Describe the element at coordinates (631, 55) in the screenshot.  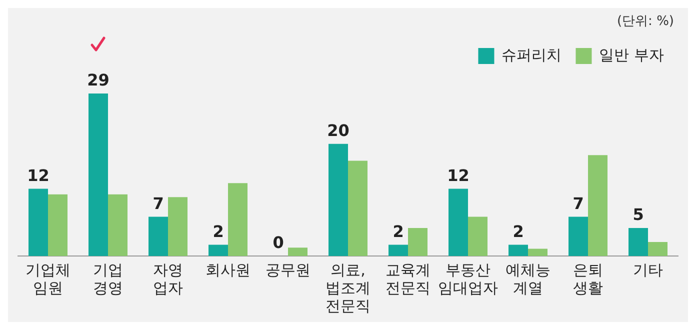
I see `legend-label: 일반 부자` at that location.